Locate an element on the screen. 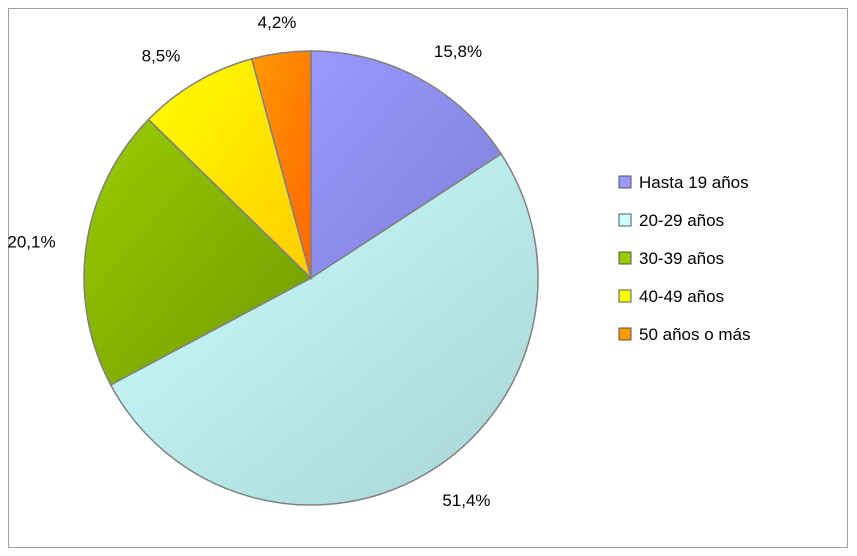  legend-label-2: 20-29 años is located at coordinates (681, 220).